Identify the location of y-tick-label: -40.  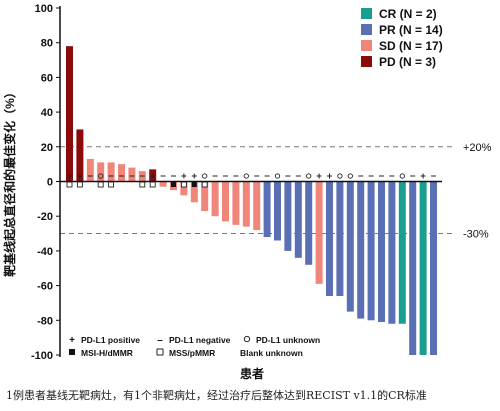
(45, 252).